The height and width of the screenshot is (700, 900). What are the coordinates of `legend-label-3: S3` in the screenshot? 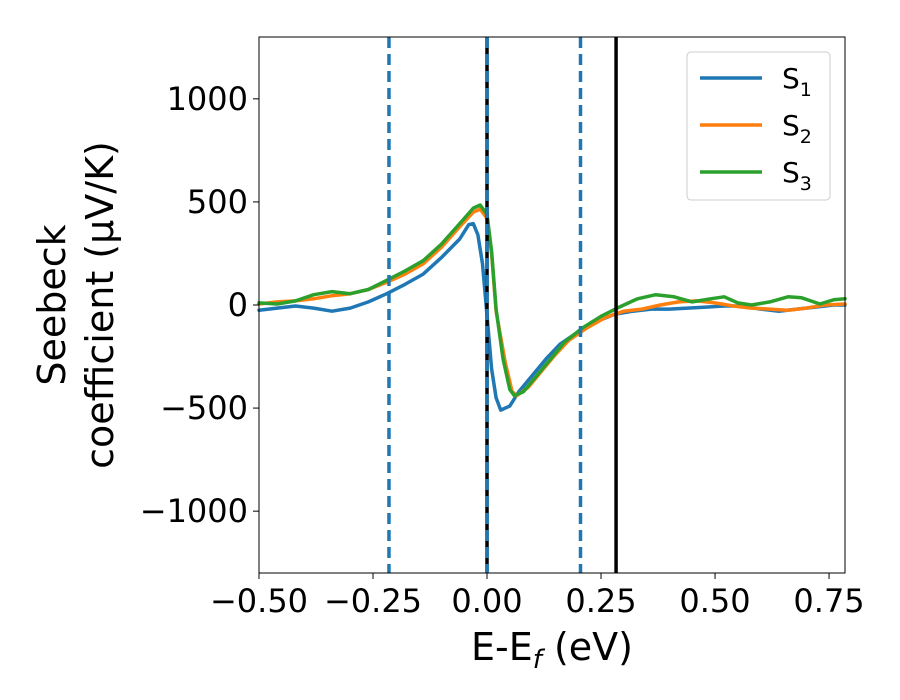 It's located at (797, 175).